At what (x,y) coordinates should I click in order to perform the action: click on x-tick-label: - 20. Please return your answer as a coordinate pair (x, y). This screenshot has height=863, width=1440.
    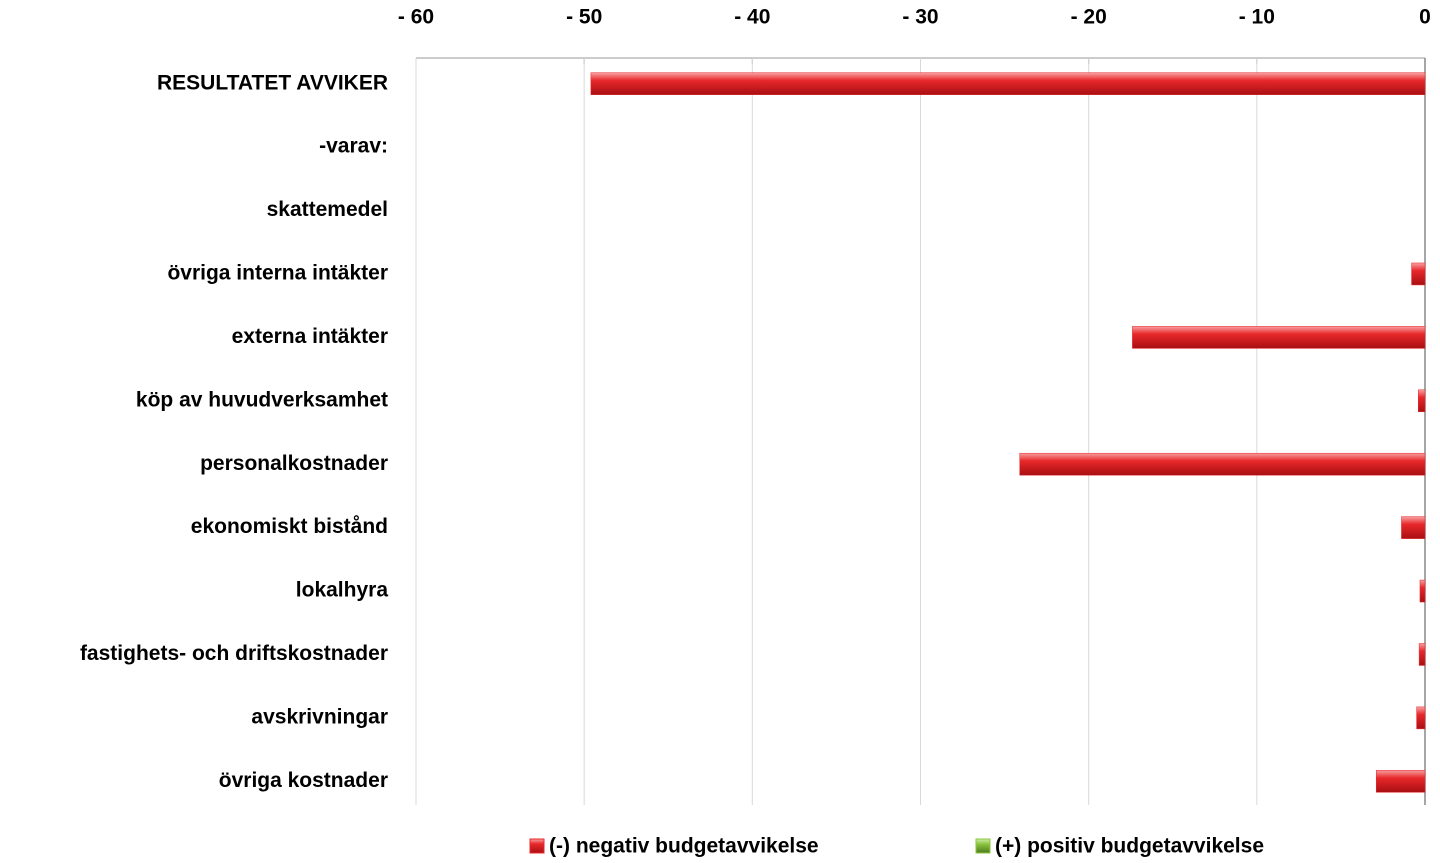
    Looking at the image, I should click on (1089, 17).